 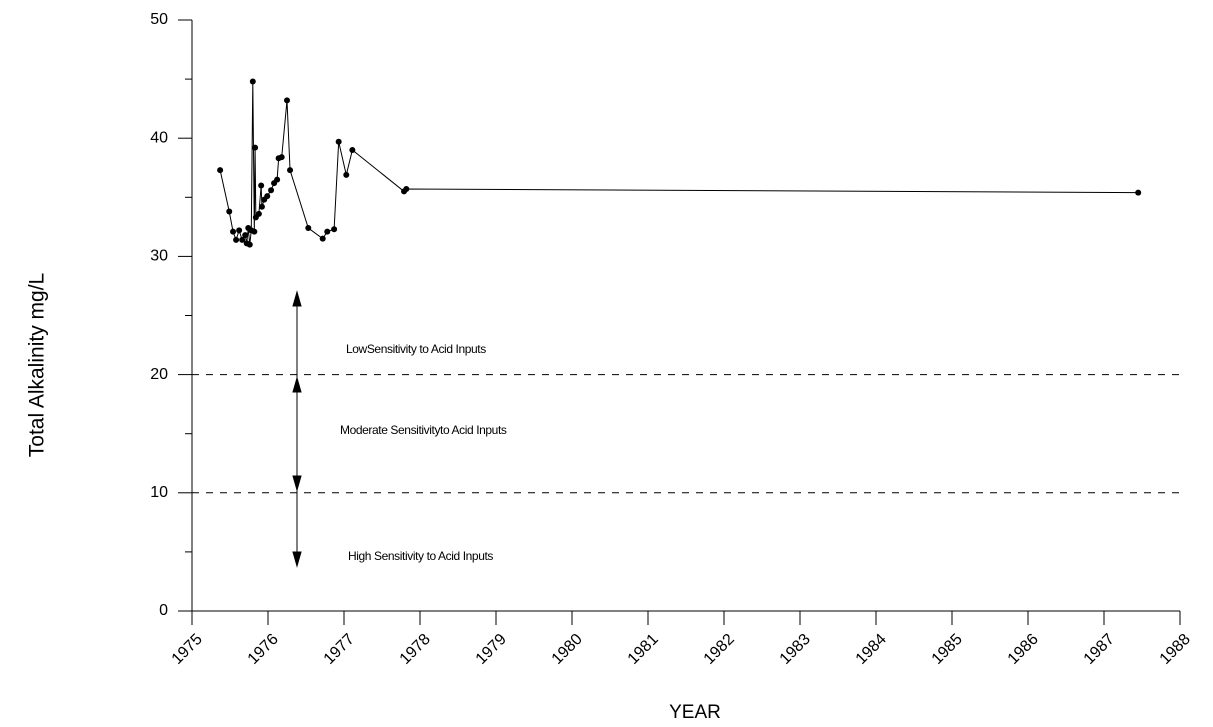 I want to click on x-tick-label: 1978, so click(x=415, y=649).